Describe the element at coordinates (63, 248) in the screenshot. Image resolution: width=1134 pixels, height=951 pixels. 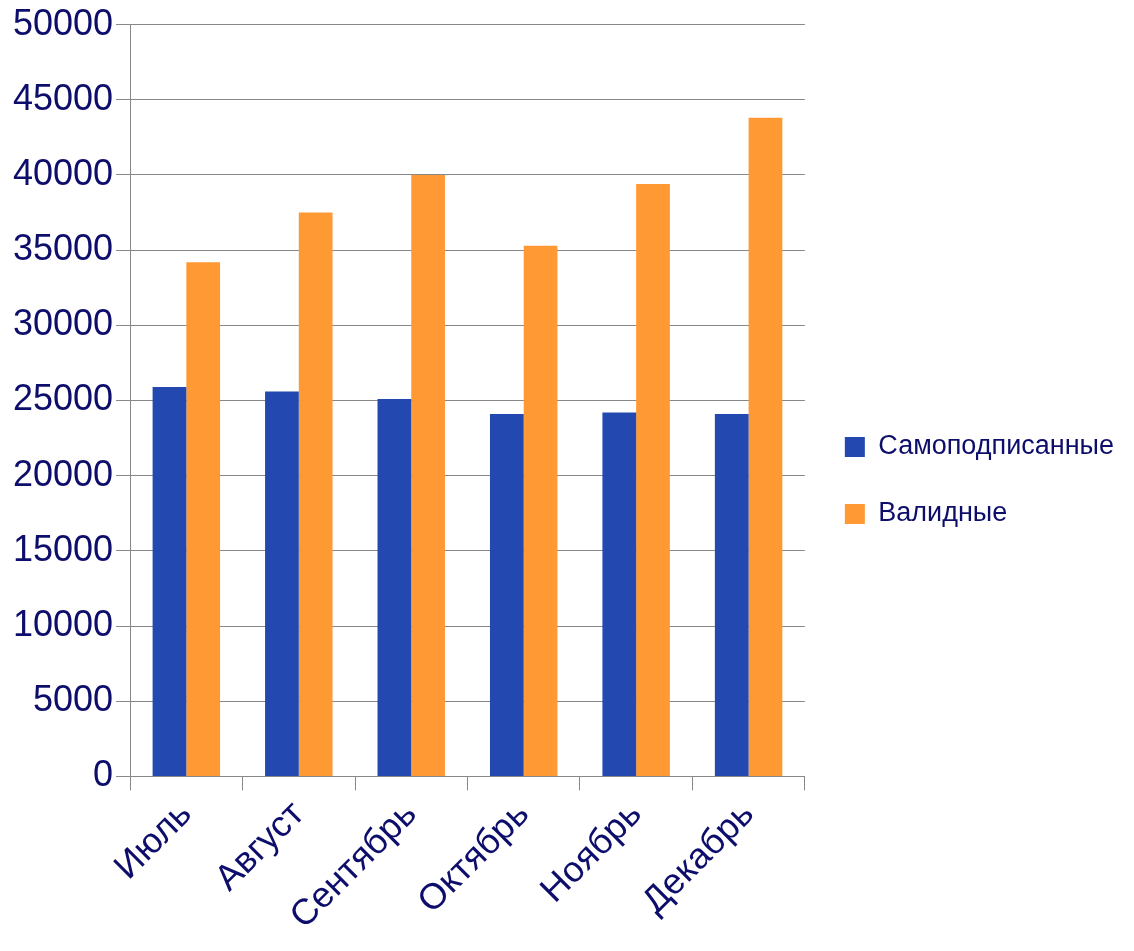
I see `y-tick-label: 35000` at that location.